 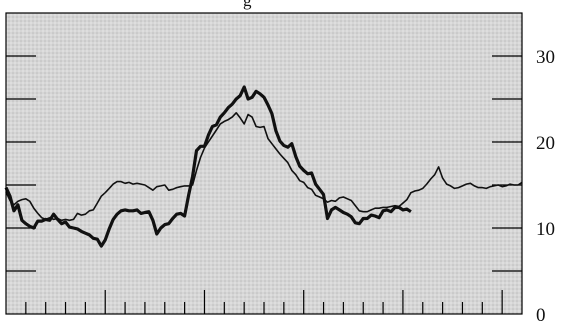 What do you see at coordinates (545, 229) in the screenshot?
I see `y-tick-label: 10` at bounding box center [545, 229].